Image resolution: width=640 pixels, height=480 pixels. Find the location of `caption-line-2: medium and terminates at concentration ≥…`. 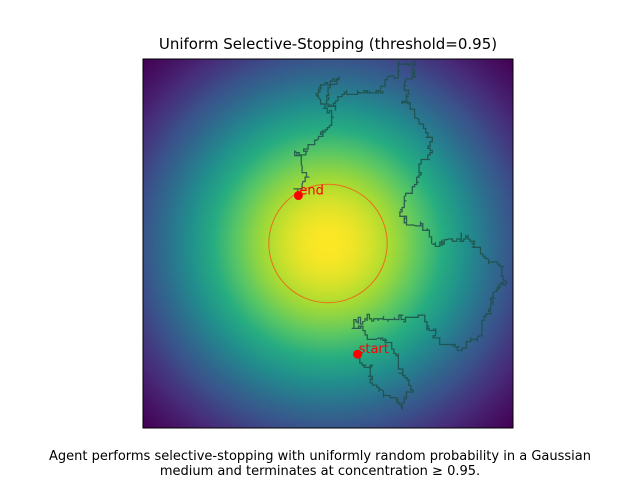

caption-line-2: medium and terminates at concentration ≥… is located at coordinates (320, 471).